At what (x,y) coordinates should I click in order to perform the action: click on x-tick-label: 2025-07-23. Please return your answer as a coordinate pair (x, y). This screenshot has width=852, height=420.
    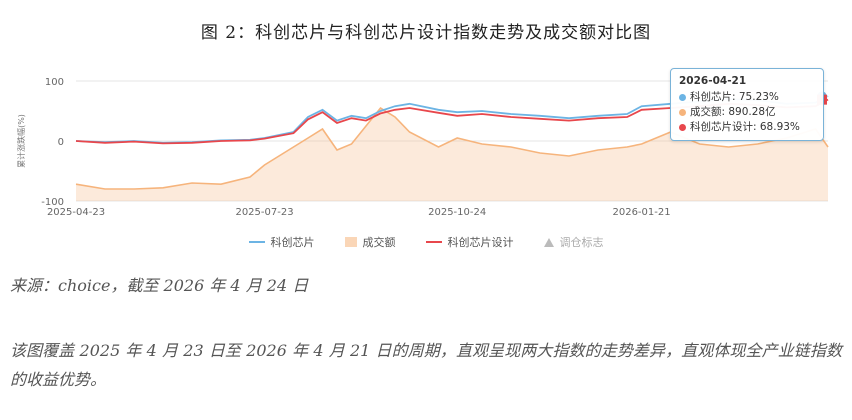
    Looking at the image, I should click on (264, 212).